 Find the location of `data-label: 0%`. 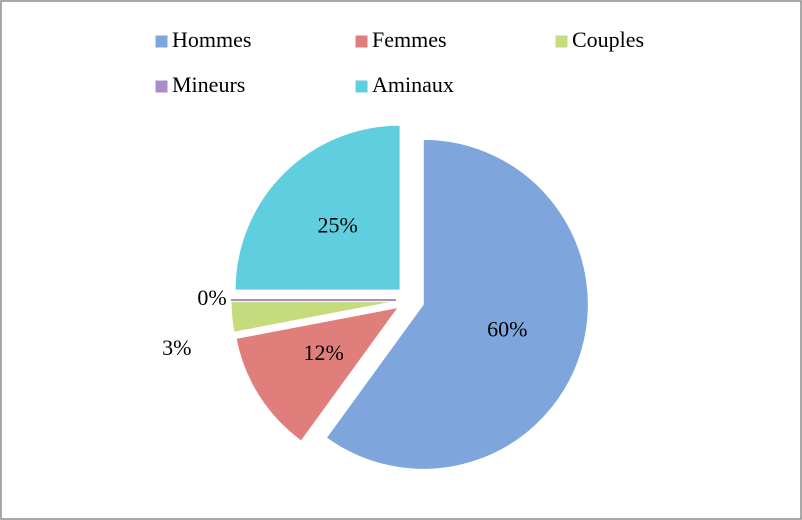

data-label: 0% is located at coordinates (211, 297).